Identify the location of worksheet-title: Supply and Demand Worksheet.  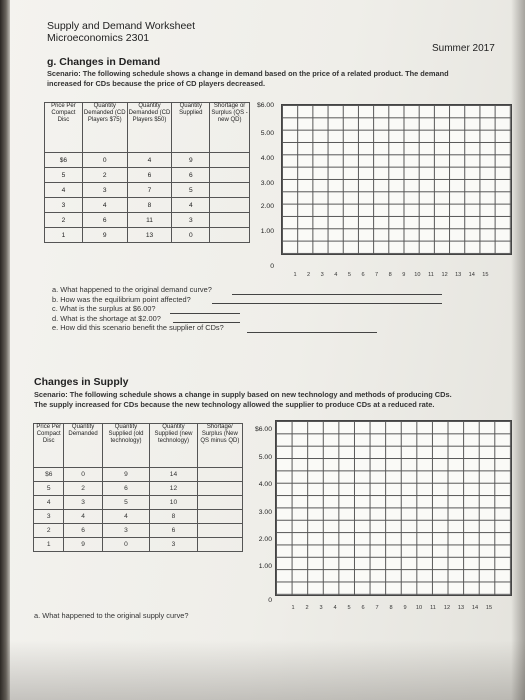
(121, 26).